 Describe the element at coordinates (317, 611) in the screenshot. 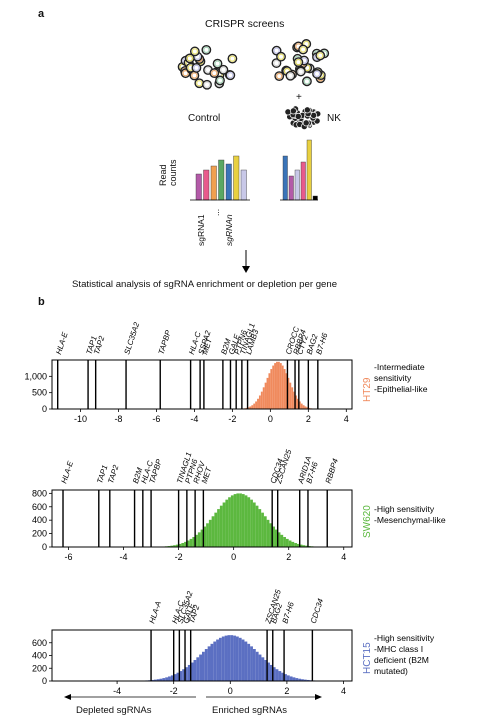

I see `gene-label-cdc34: CDC34` at that location.